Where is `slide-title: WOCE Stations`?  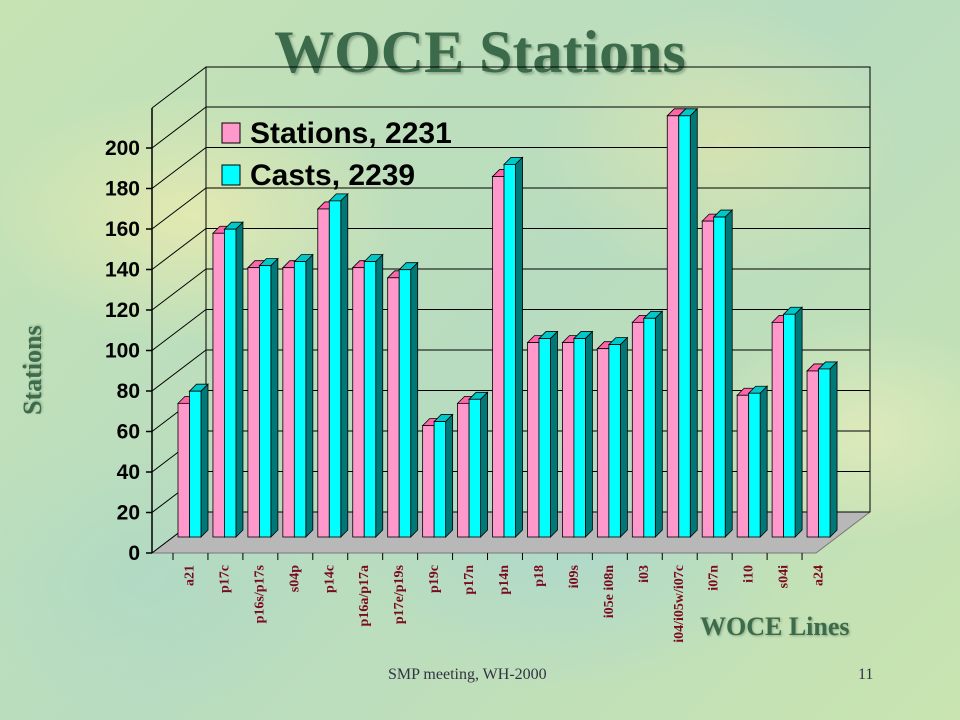 slide-title: WOCE Stations is located at coordinates (480, 52).